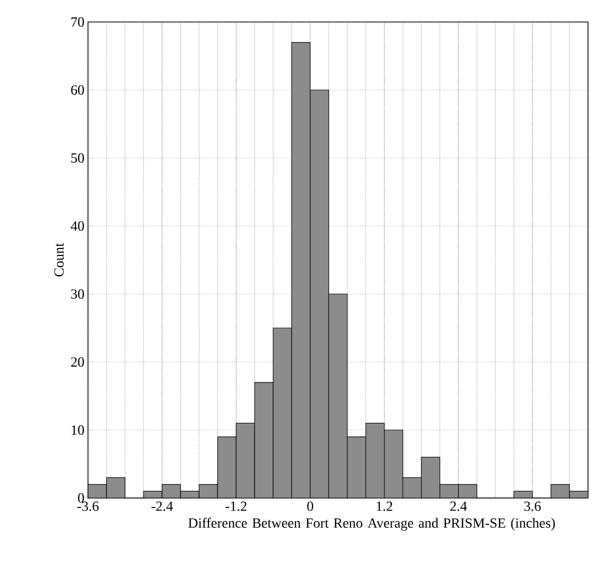  What do you see at coordinates (384, 506) in the screenshot?
I see `x-tick-label: 1.2` at bounding box center [384, 506].